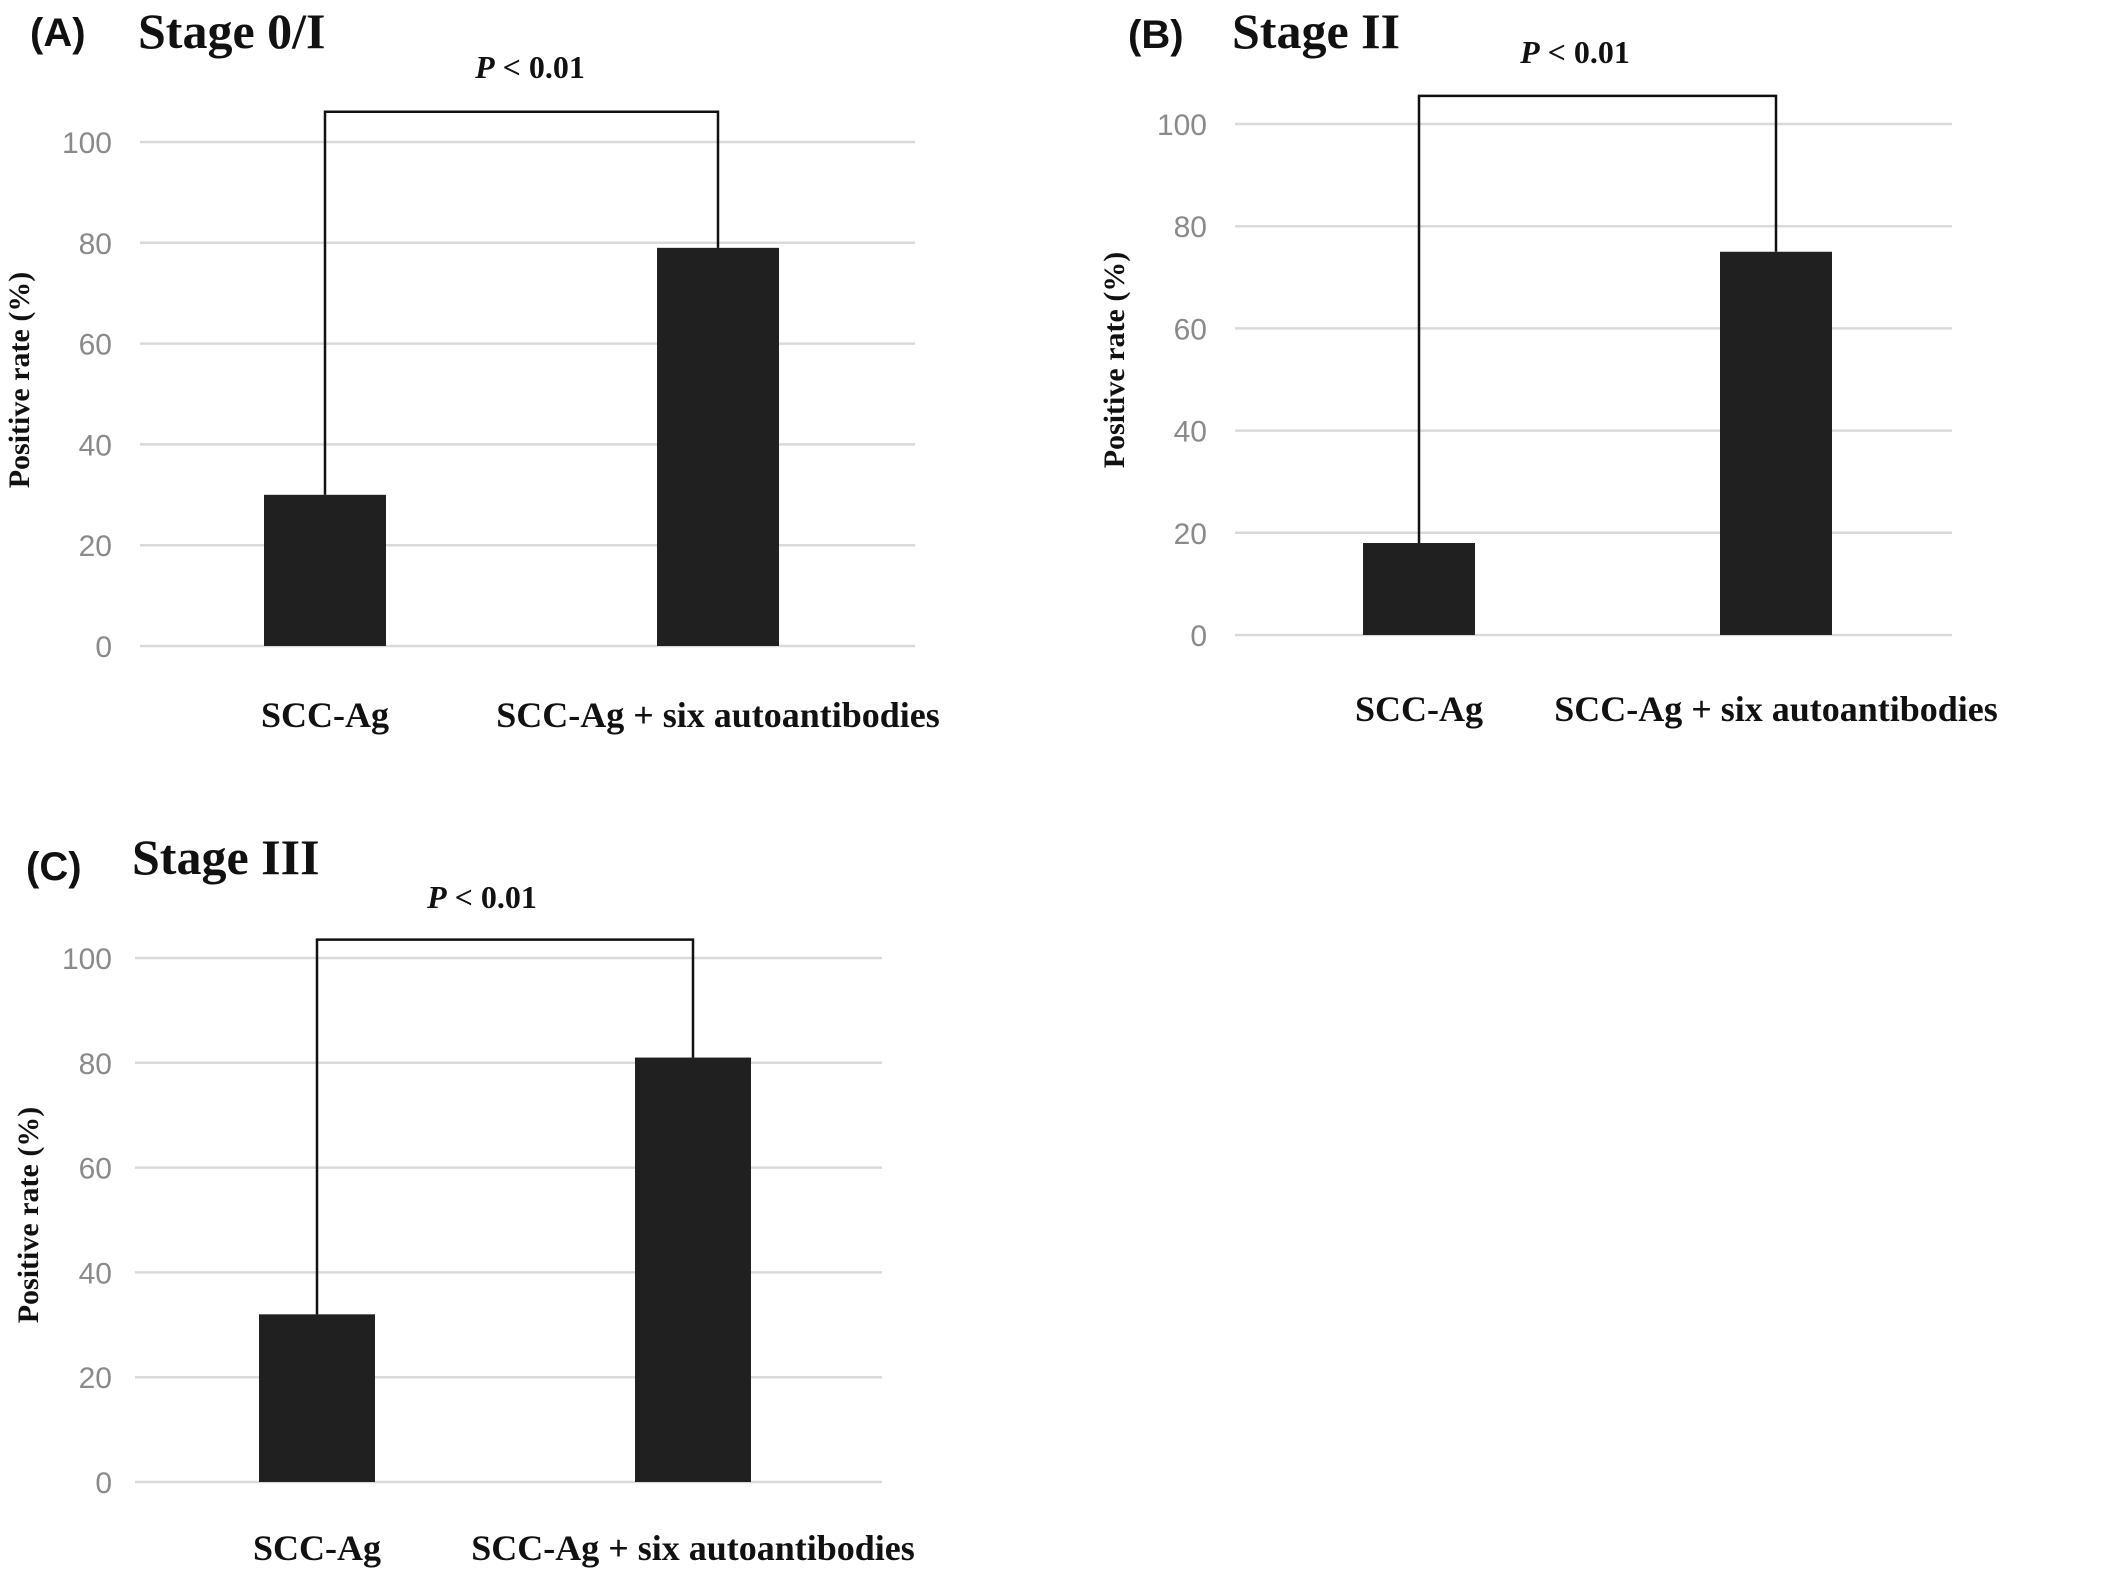 The width and height of the screenshot is (2128, 1570). What do you see at coordinates (693, 1269) in the screenshot?
I see `panel-c-bar-scc-ag-six-autoantibodies` at bounding box center [693, 1269].